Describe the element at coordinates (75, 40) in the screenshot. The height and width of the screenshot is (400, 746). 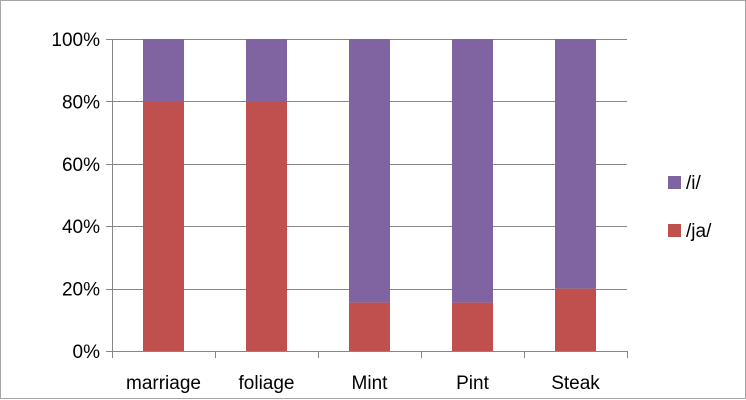
I see `y-tick-label: 100%` at that location.